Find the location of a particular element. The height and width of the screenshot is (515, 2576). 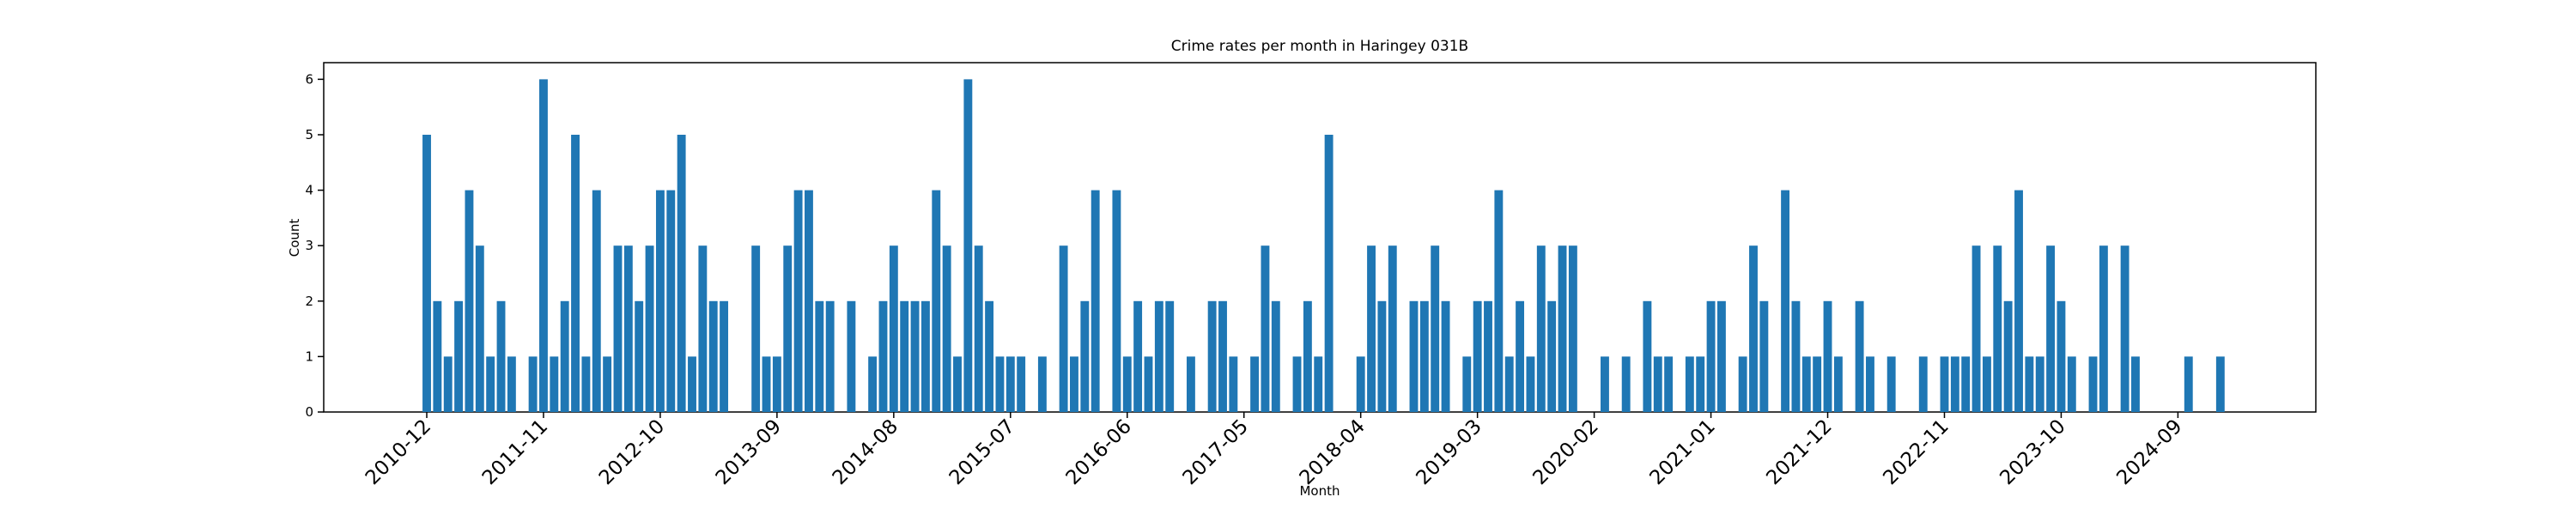

x-tick-label: 2012-10 is located at coordinates (632, 452).